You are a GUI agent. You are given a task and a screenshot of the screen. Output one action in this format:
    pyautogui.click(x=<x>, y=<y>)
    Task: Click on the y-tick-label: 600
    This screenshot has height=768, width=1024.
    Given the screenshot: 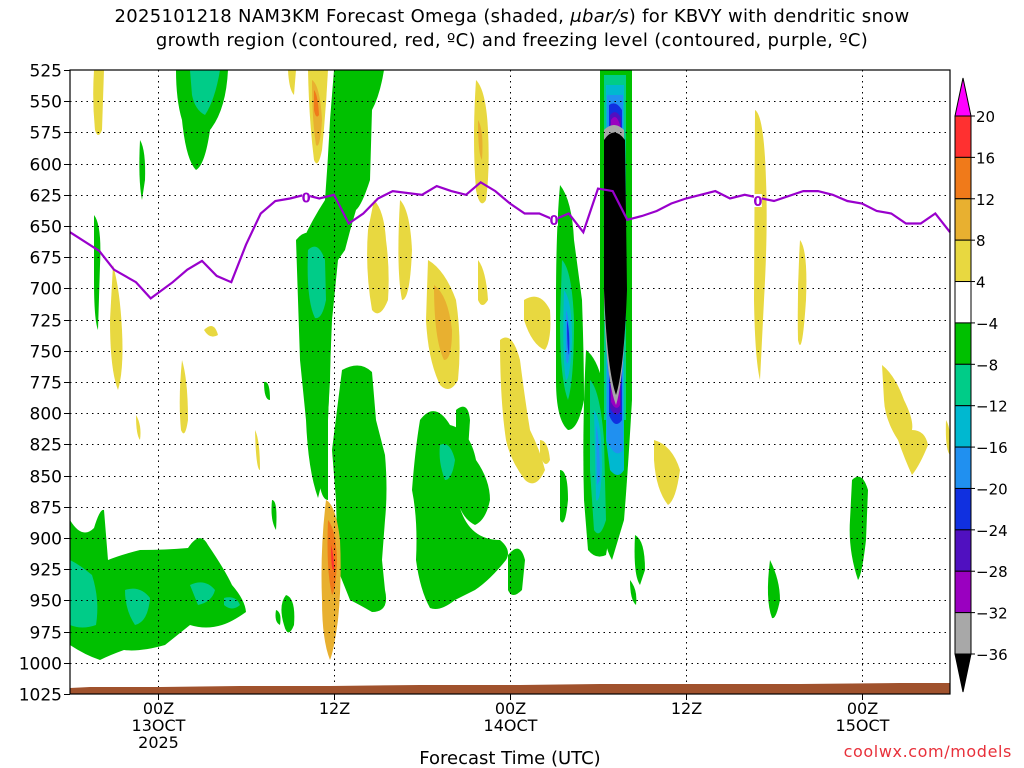 What is the action you would take?
    pyautogui.click(x=46, y=166)
    